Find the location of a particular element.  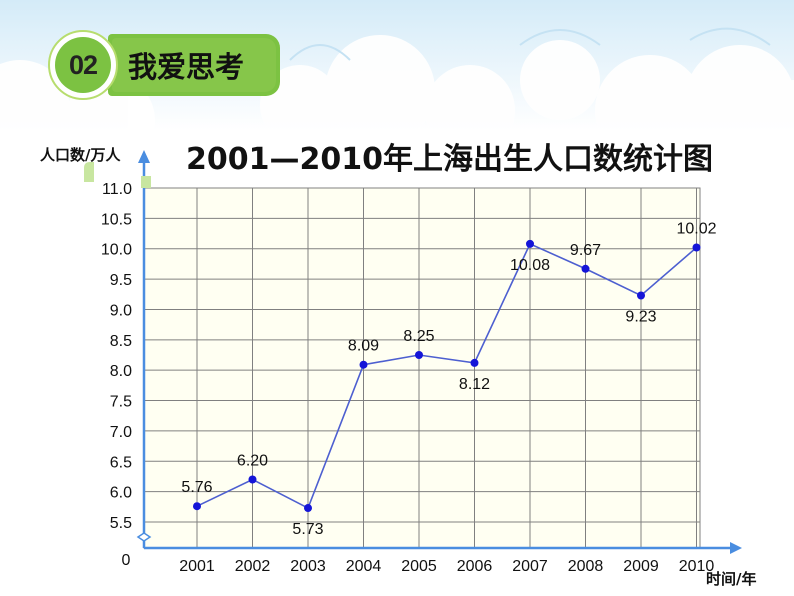

x-tick-label: 2006 is located at coordinates (475, 566).